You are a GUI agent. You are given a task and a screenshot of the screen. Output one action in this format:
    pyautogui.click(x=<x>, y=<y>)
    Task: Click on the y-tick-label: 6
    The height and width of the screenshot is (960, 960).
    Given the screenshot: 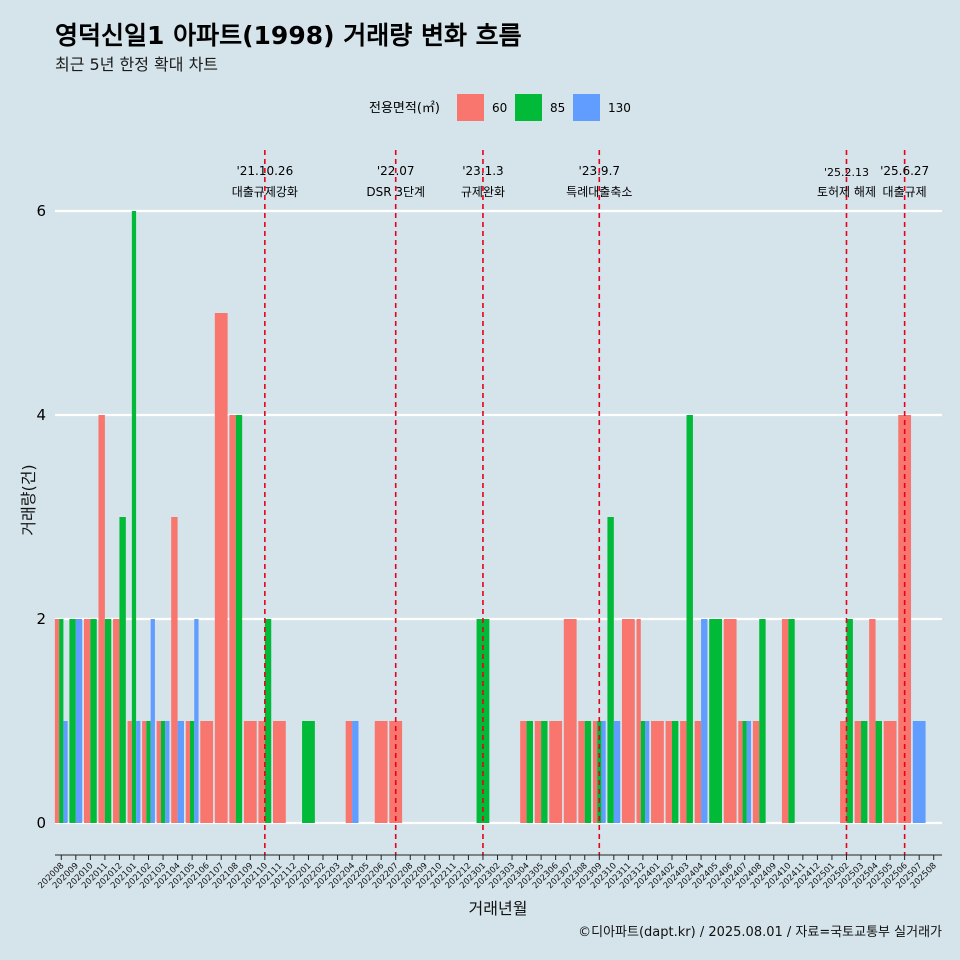 What is the action you would take?
    pyautogui.click(x=41, y=211)
    